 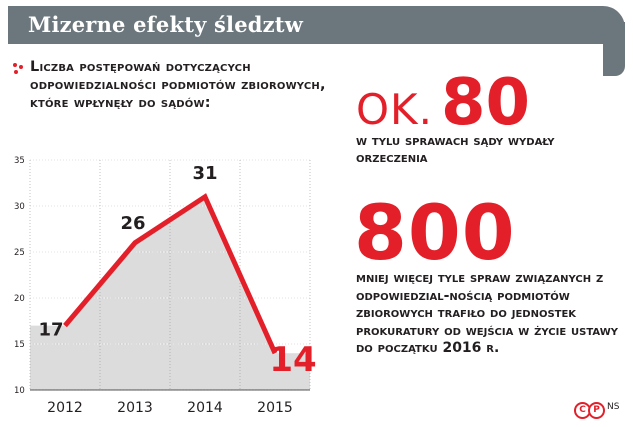 I want to click on page-title: Mizerne efekty śledztw, so click(x=165, y=24).